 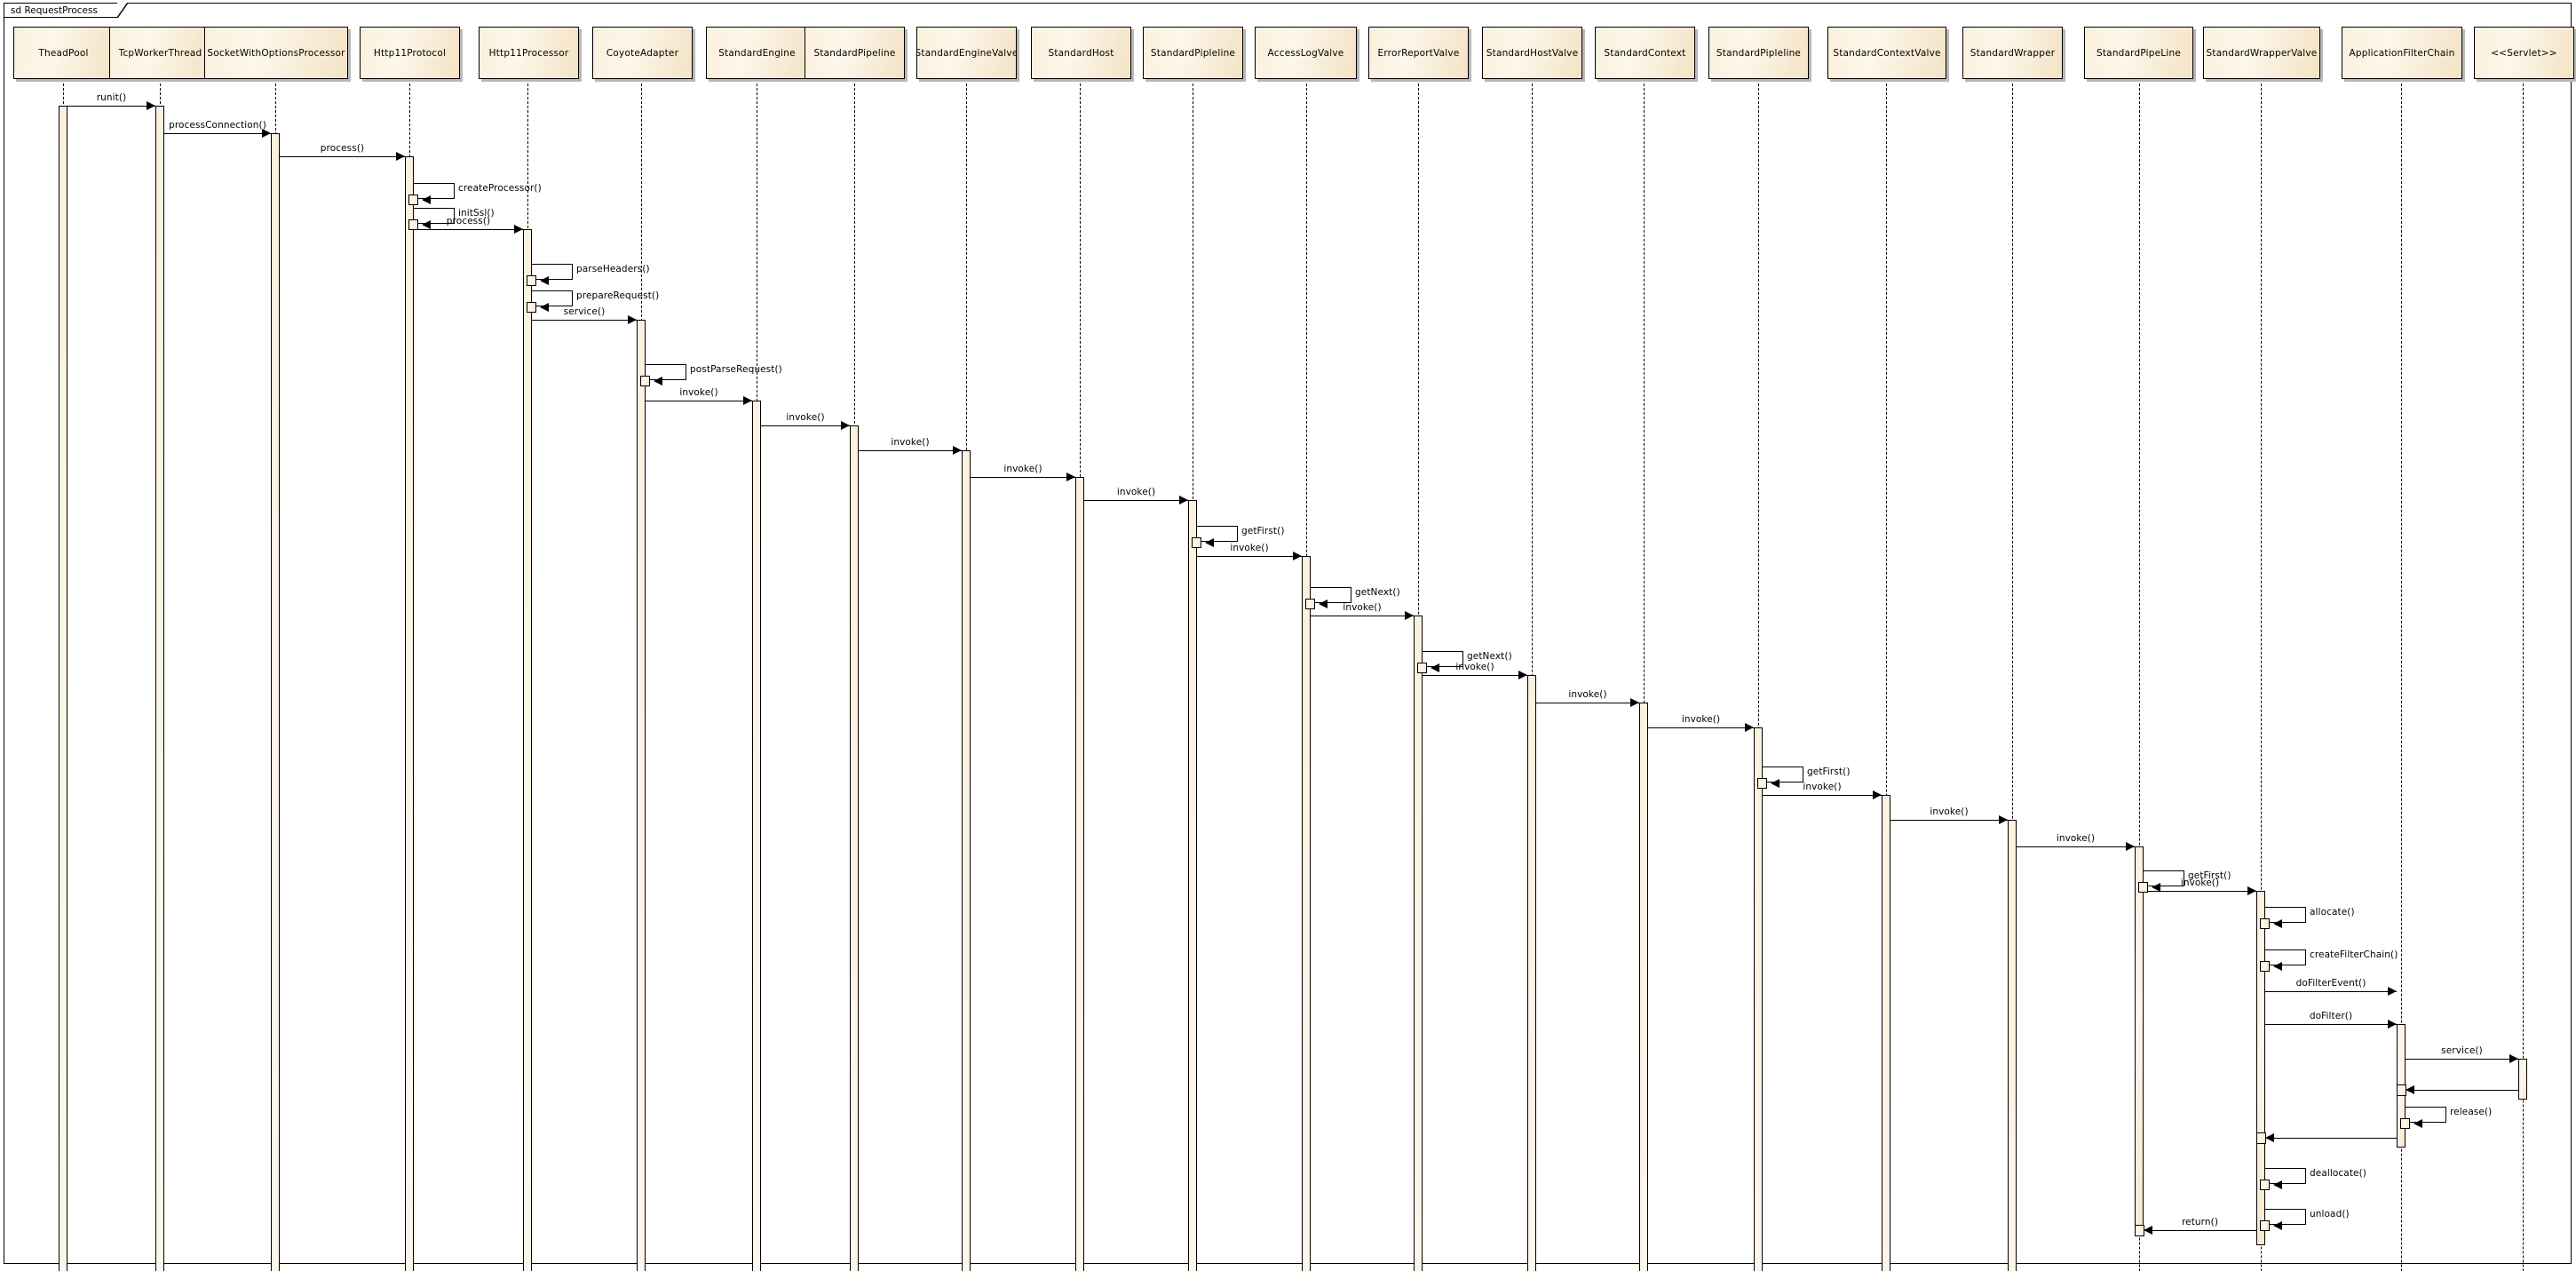 I want to click on lifeline-header-threadpool: TheadPool, so click(x=64, y=53).